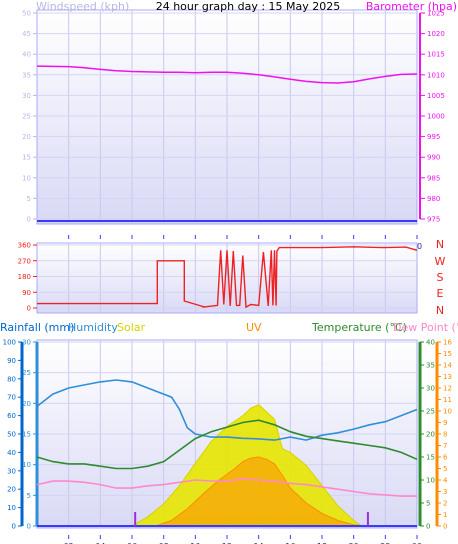 The image size is (458, 544). What do you see at coordinates (430, 481) in the screenshot?
I see `temperature-tick-label: 10` at bounding box center [430, 481].